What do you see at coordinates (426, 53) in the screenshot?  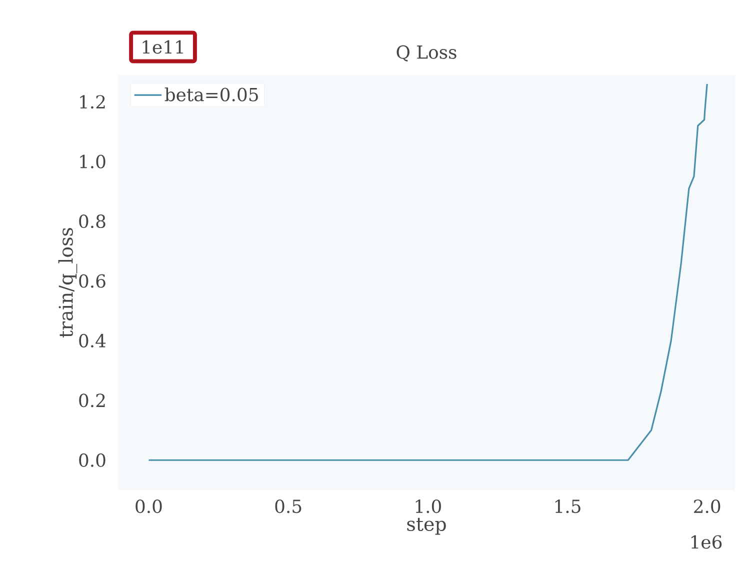 I see `chart-title: Q Loss` at bounding box center [426, 53].